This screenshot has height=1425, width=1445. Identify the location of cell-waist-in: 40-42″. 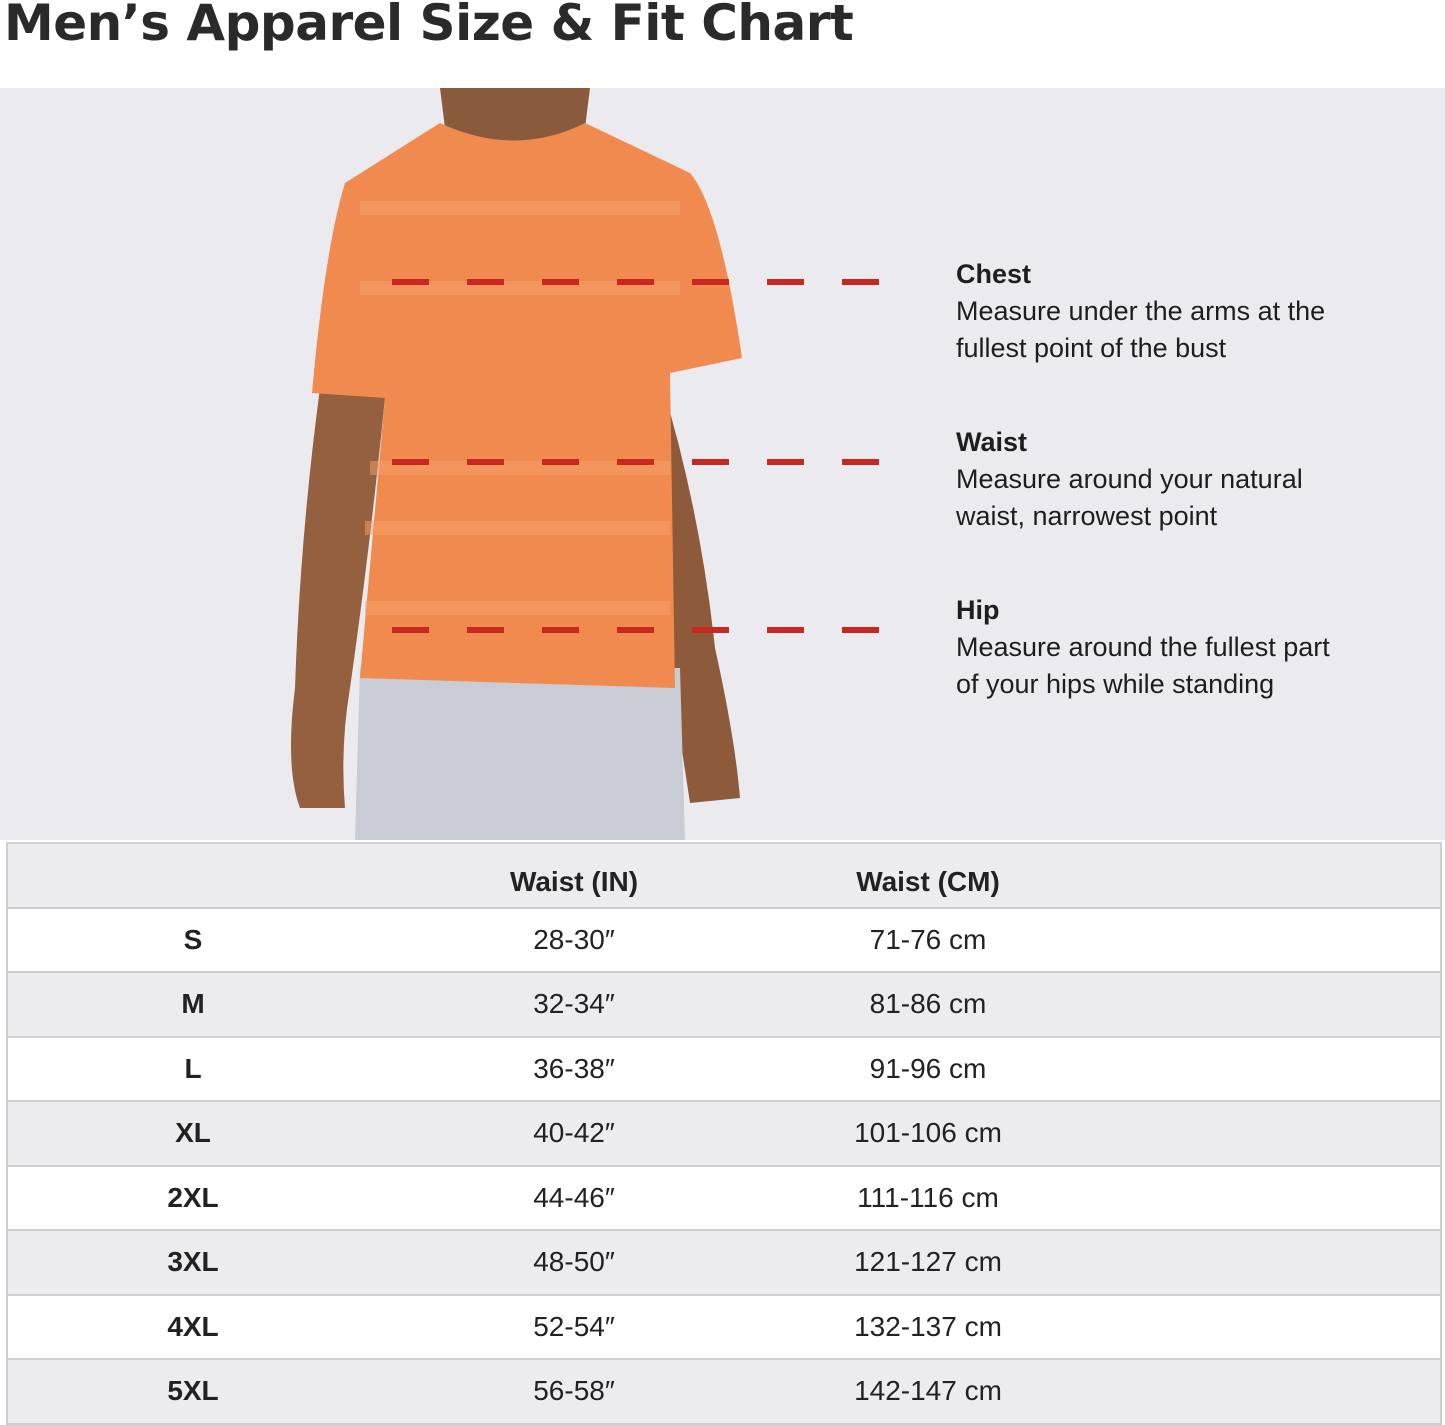
(574, 1133).